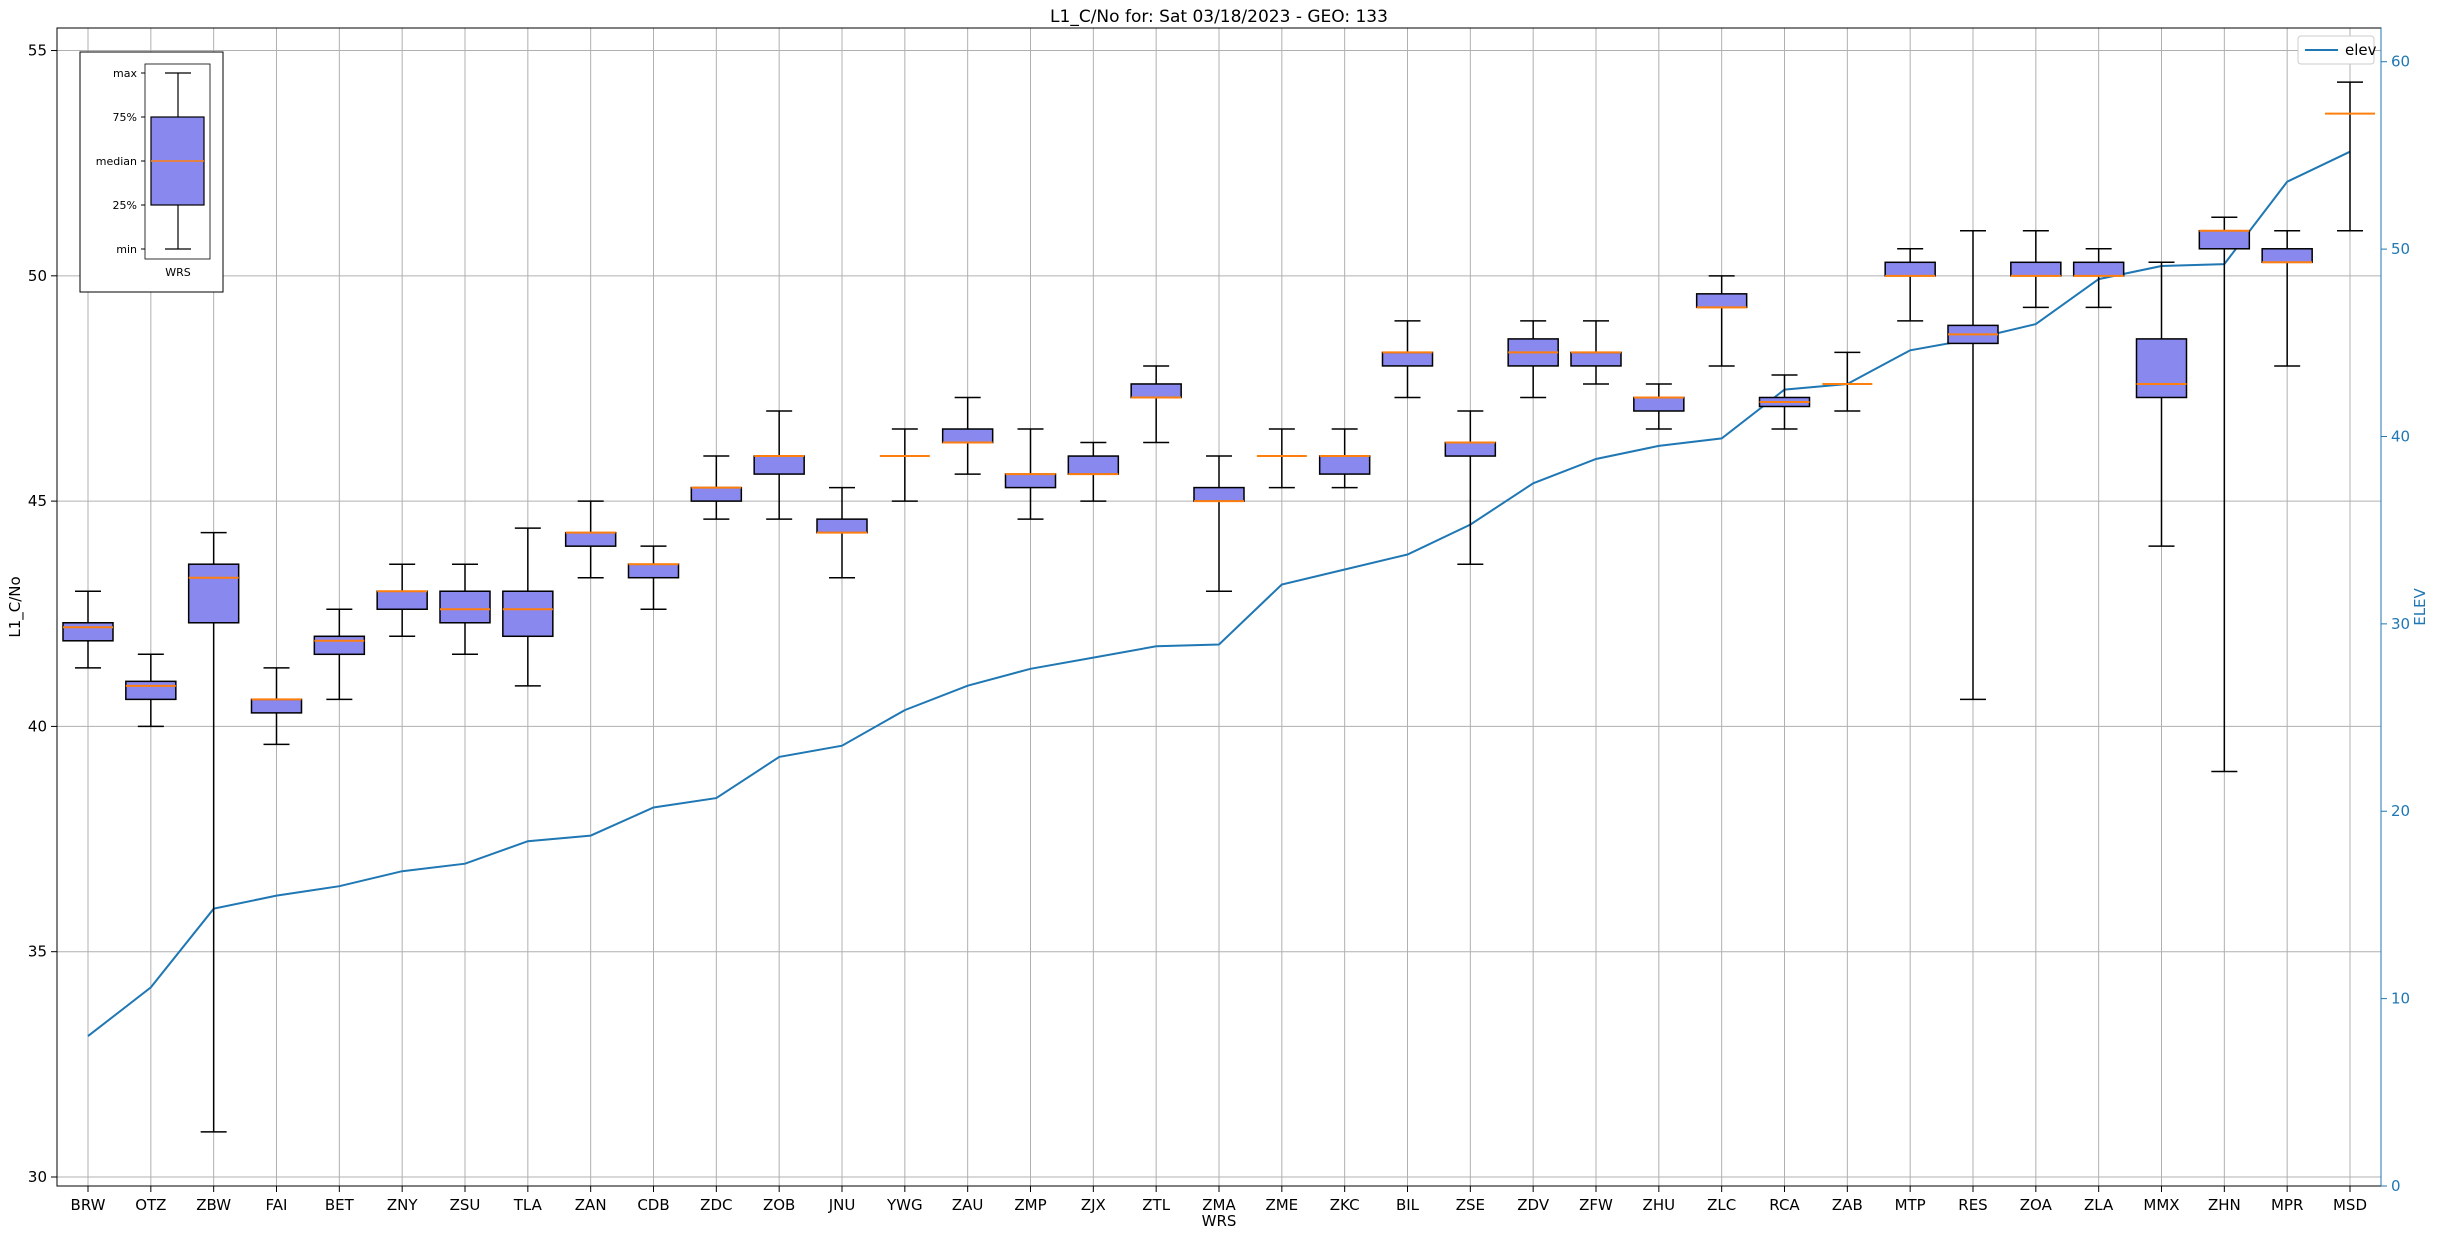  I want to click on box-zlc, so click(1721, 321).